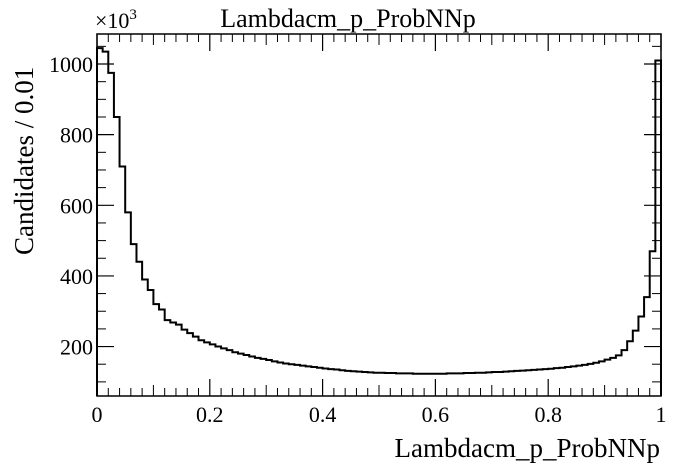 The image size is (696, 472). What do you see at coordinates (348, 18) in the screenshot?
I see `chart-title: Lambdacm_p_ProbNNp` at bounding box center [348, 18].